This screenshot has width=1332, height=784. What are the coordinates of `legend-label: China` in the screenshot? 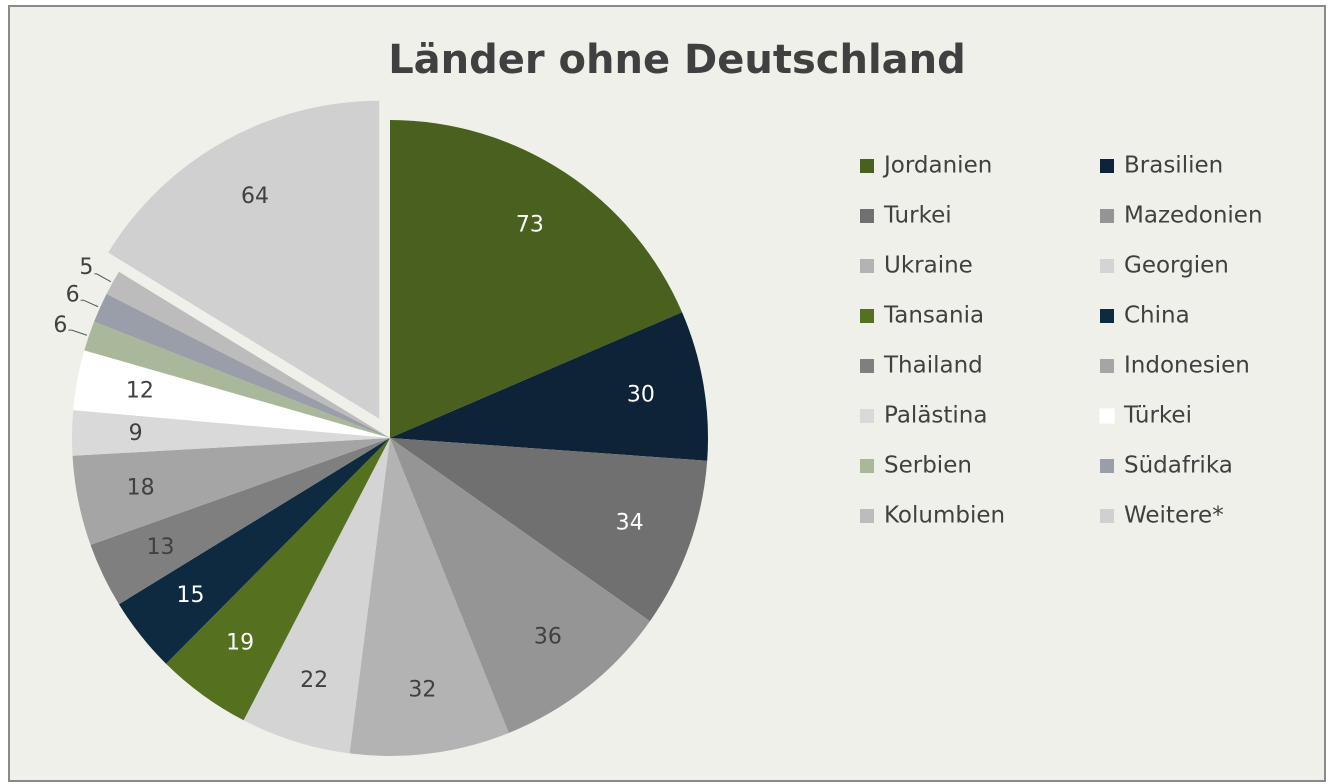 It's located at (1157, 316).